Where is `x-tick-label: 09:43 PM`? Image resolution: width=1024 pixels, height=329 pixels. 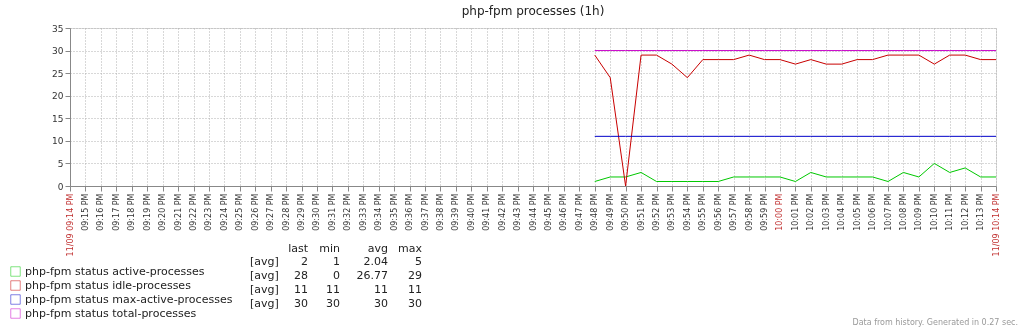
x-tick-label: 09:43 PM is located at coordinates (518, 212).